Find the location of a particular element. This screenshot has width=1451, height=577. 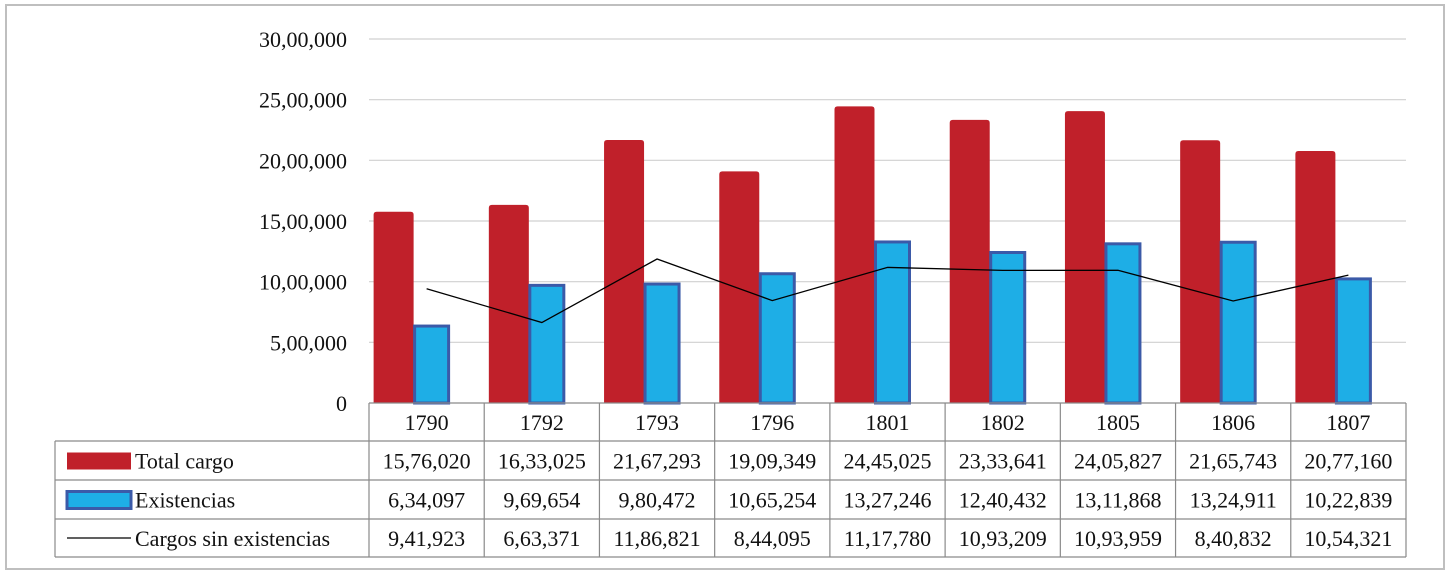

x-category-label: 1805 is located at coordinates (1118, 422).